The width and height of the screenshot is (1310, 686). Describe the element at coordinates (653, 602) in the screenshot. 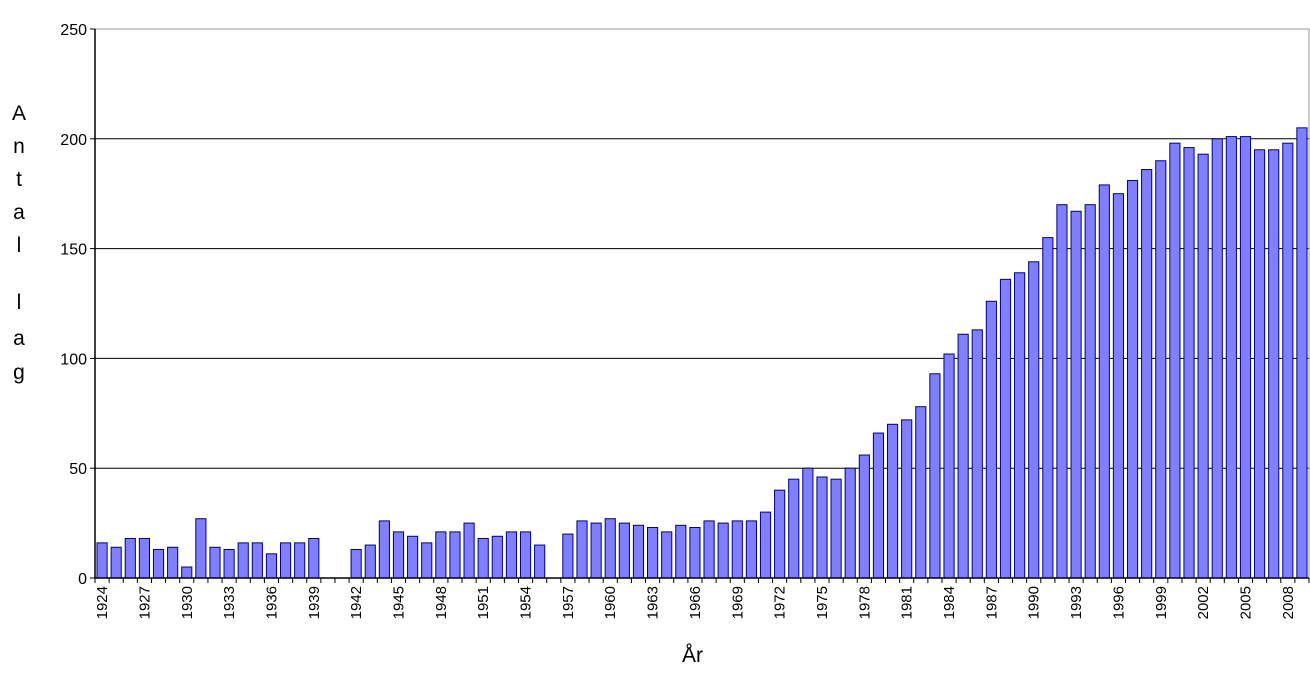

I see `x-tick-label: 1963` at that location.